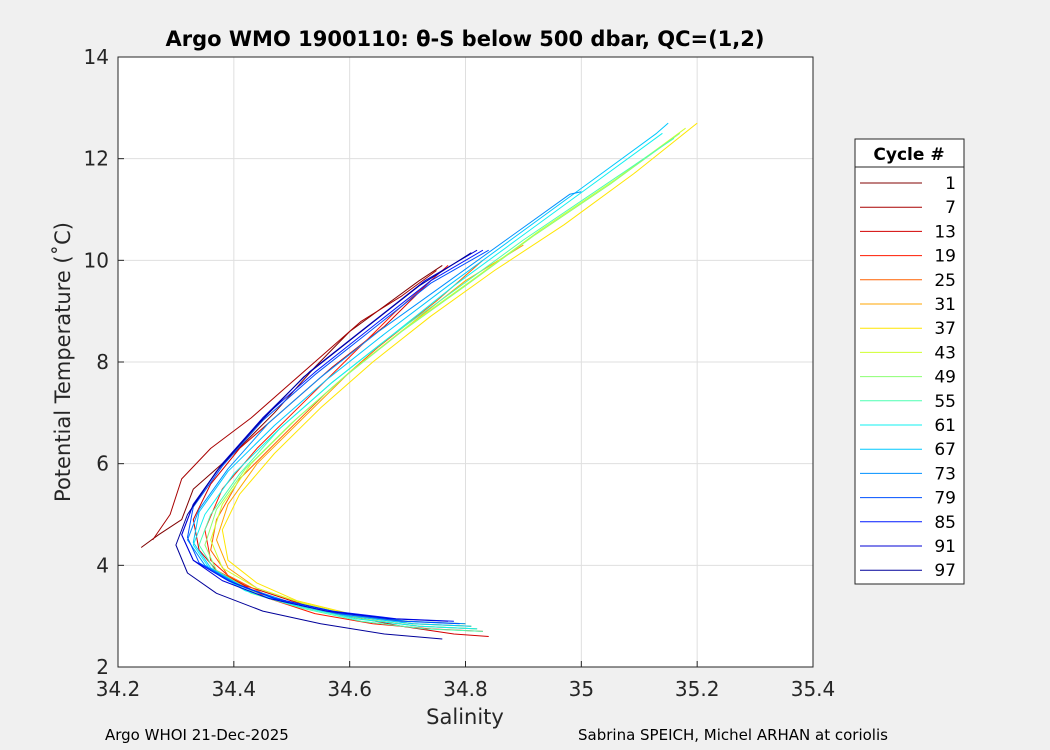 Image resolution: width=1050 pixels, height=750 pixels. I want to click on x-axis-label: Salinity, so click(465, 717).